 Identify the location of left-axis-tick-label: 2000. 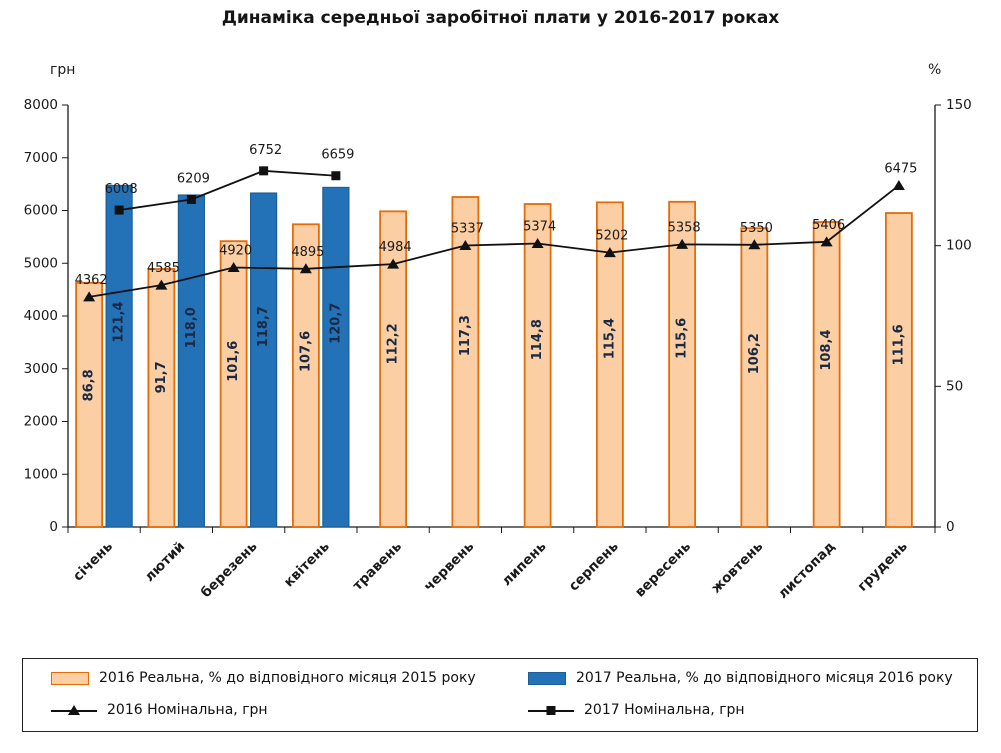
(41, 422).